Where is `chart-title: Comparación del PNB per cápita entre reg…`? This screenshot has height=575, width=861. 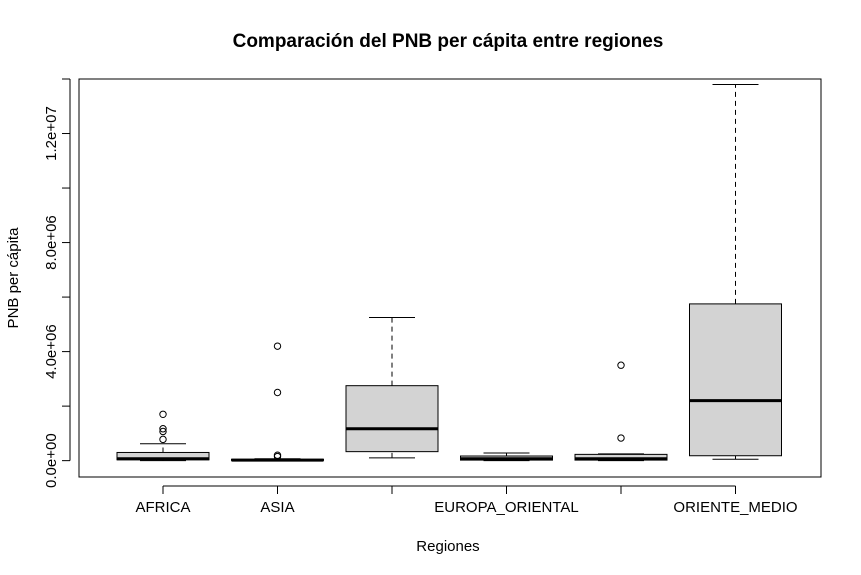
chart-title: Comparación del PNB per cápita entre reg… is located at coordinates (448, 41).